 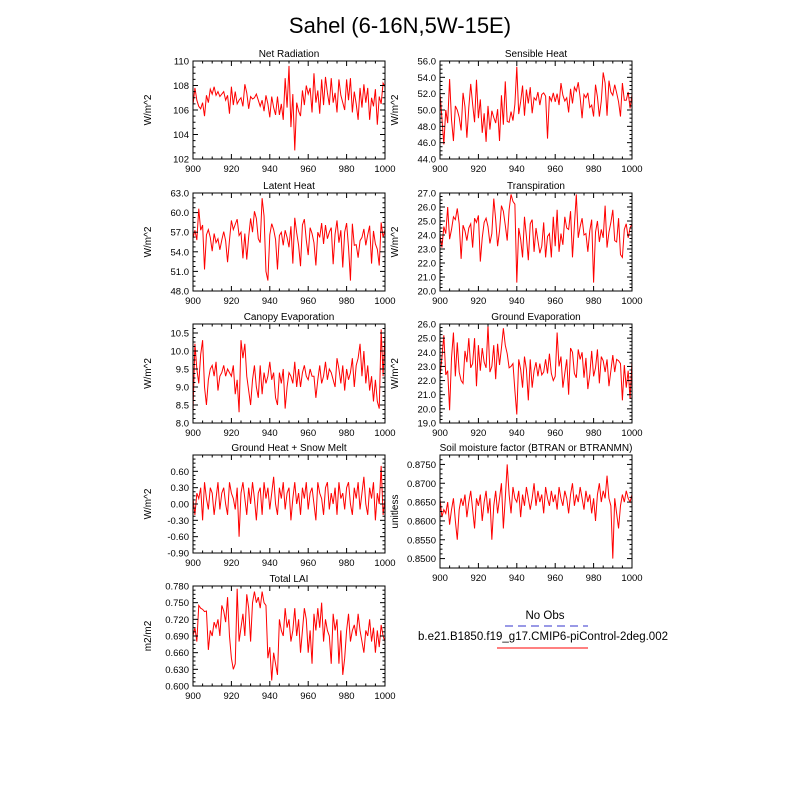 What do you see at coordinates (427, 94) in the screenshot?
I see `y-tick-label: 52.0` at bounding box center [427, 94].